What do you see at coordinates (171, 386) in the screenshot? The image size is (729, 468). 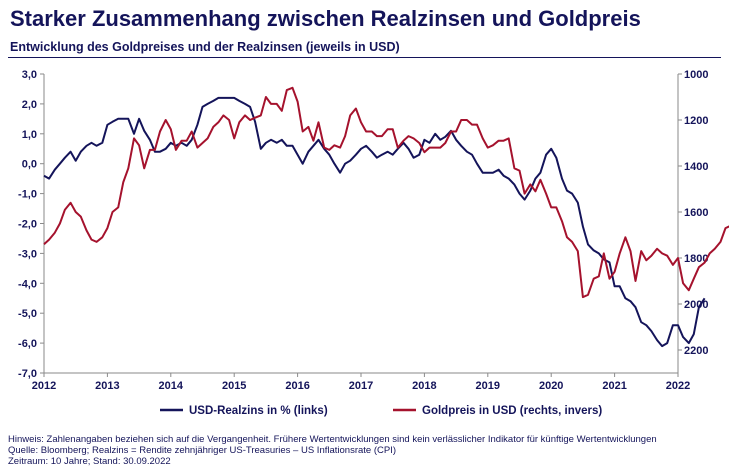 I see `x-tick-label: 2014` at bounding box center [171, 386].